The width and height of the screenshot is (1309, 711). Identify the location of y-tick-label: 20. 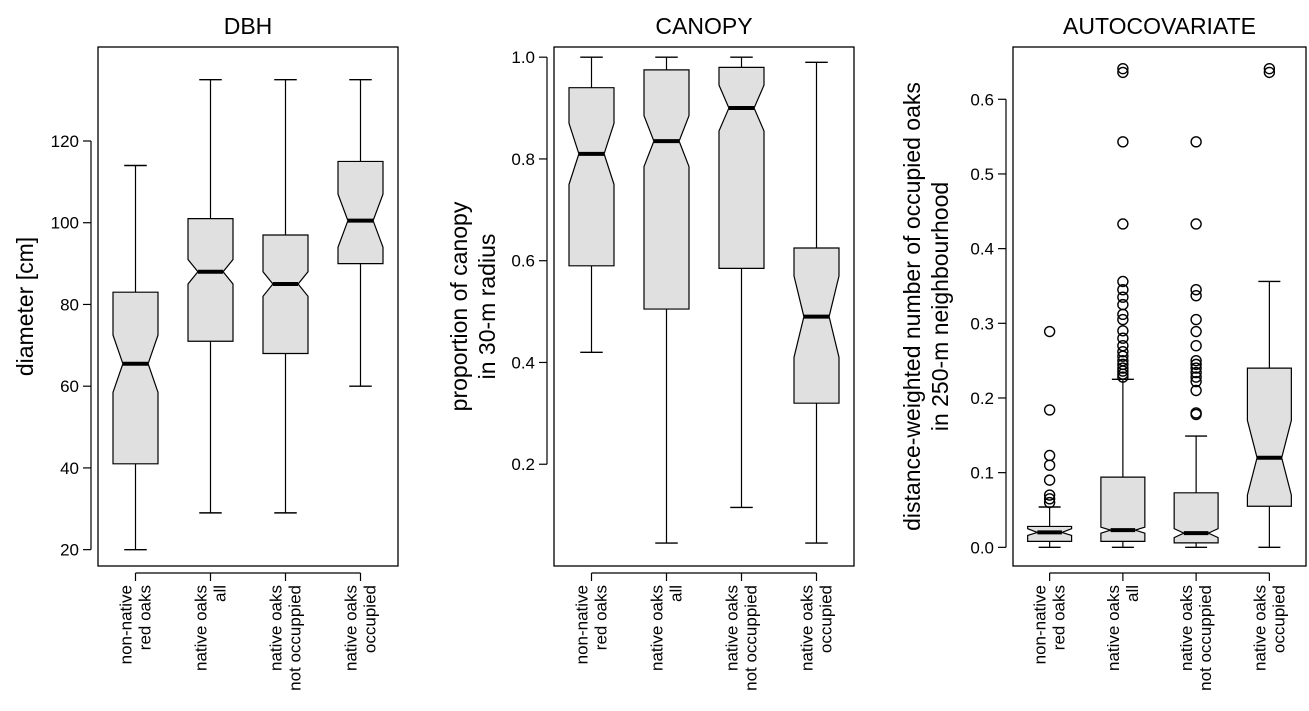
(69, 550).